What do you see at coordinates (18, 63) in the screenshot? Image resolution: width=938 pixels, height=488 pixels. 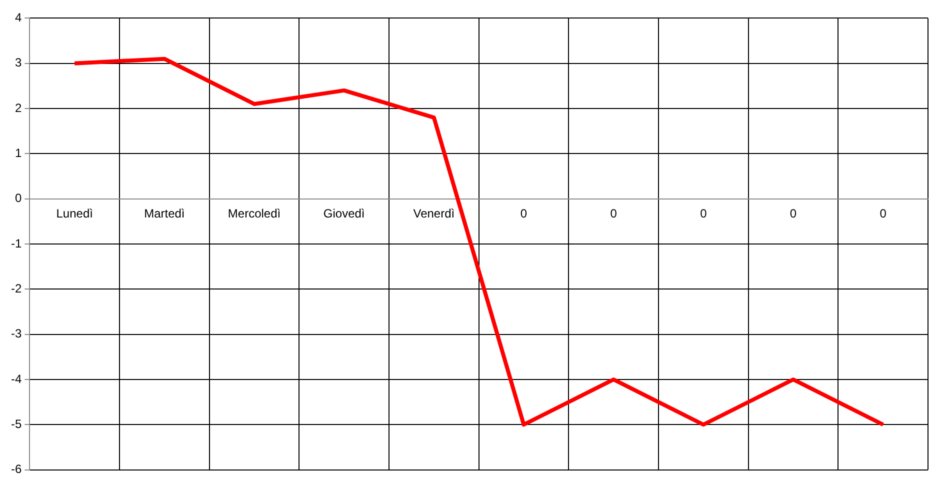 I see `y-tick-label: 3` at bounding box center [18, 63].